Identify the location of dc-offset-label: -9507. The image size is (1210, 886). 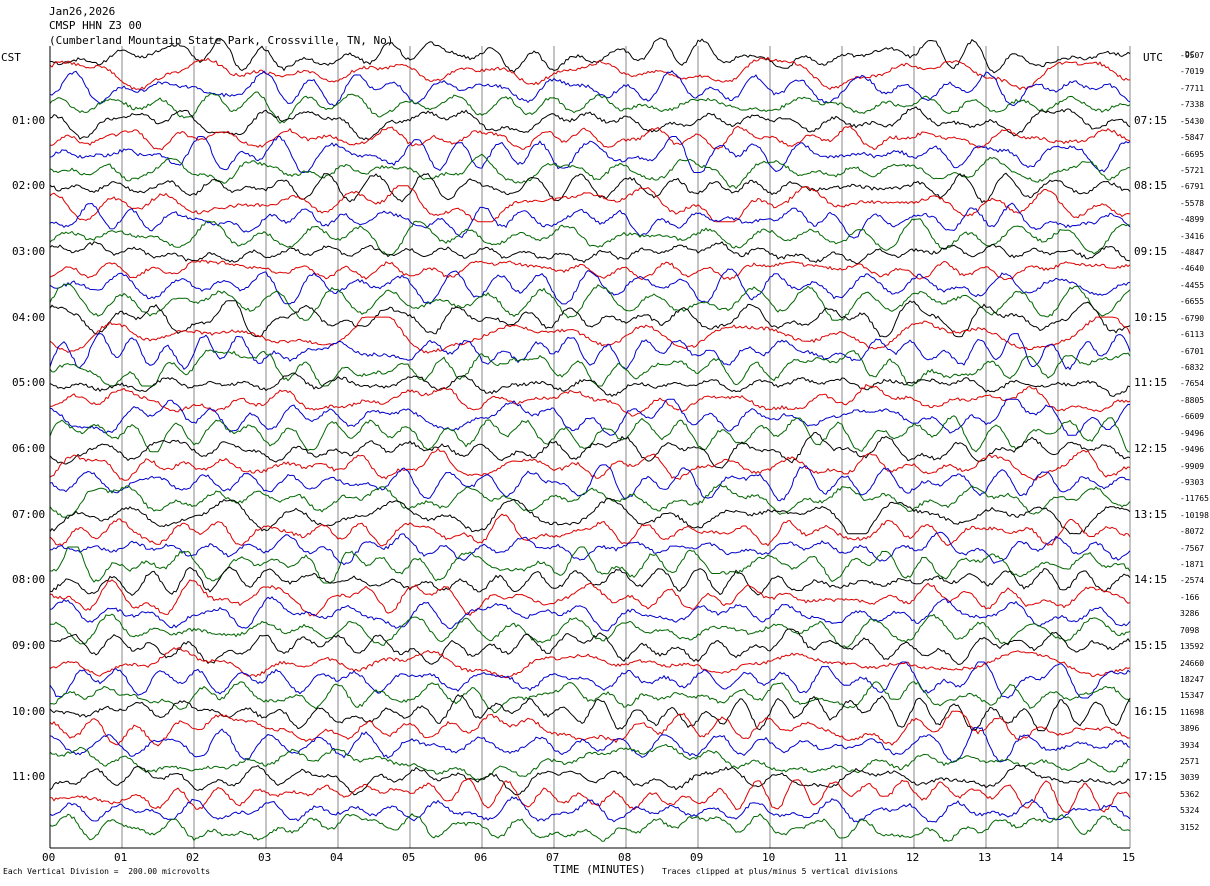
(1192, 55).